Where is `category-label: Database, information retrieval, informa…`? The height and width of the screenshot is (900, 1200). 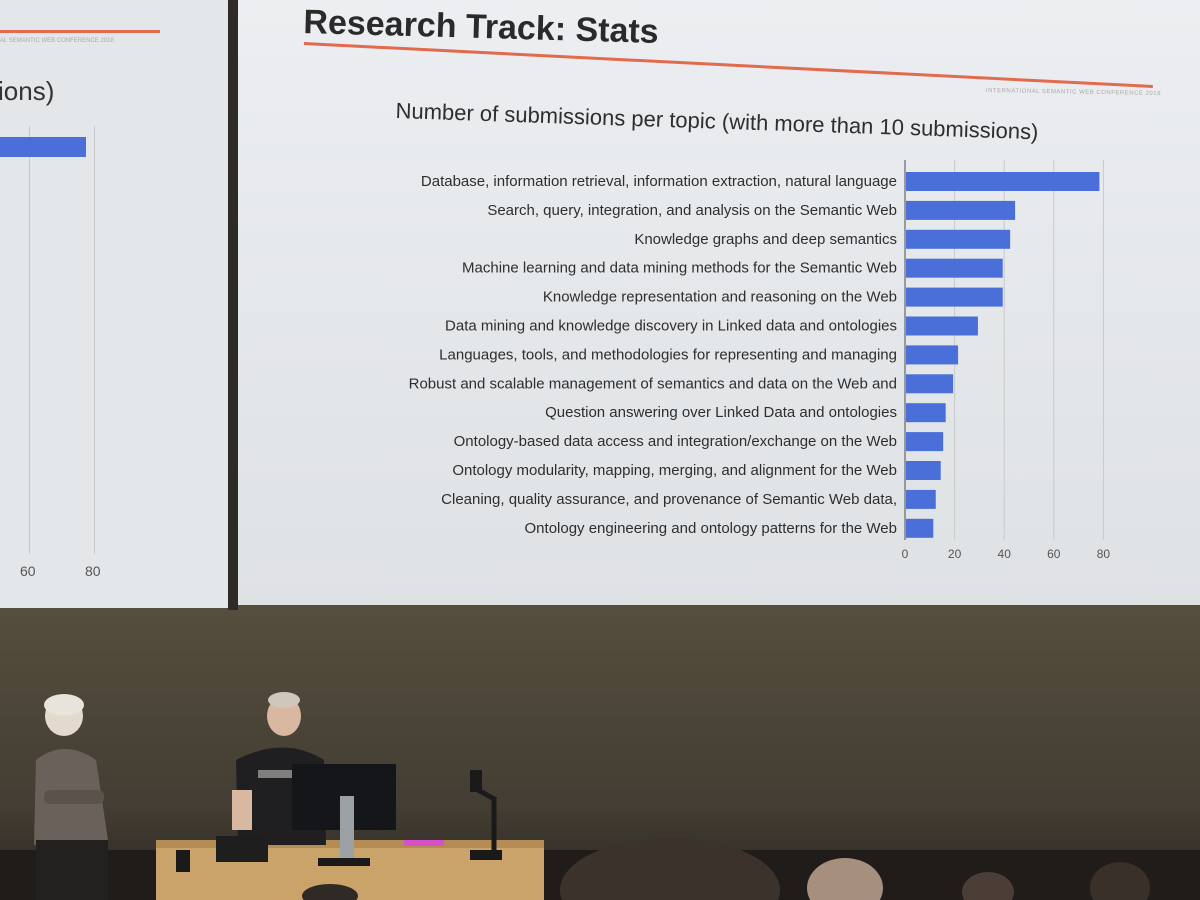
category-label: Database, information retrieval, informa… is located at coordinates (659, 181).